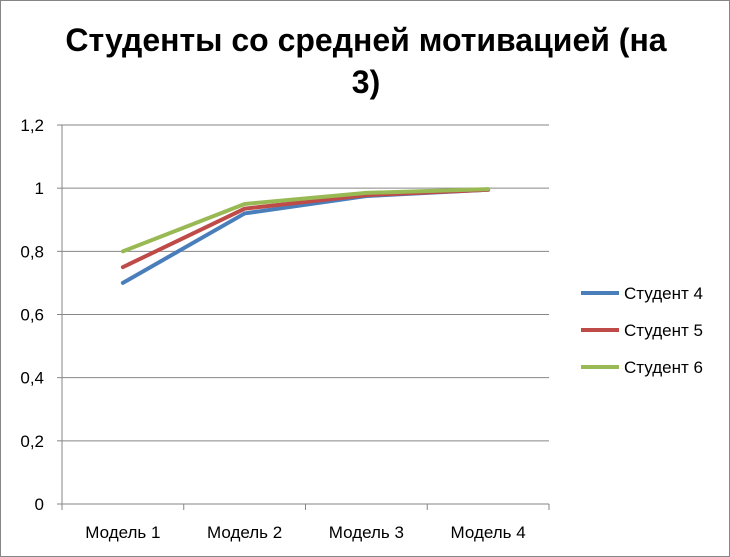 Image resolution: width=730 pixels, height=557 pixels. I want to click on legend: Студент 4 Студент 5 Студент 6, so click(642, 330).